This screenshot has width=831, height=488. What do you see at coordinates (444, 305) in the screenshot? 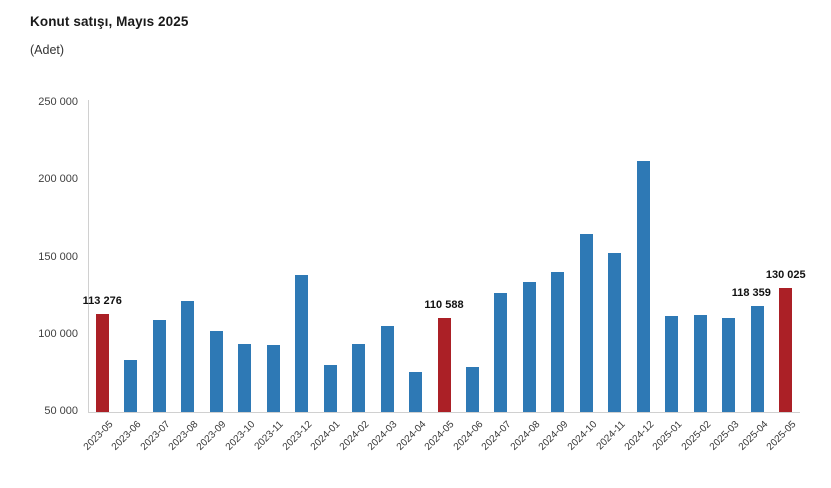
I see `bar-value-label-2024-05: 110 588` at bounding box center [444, 305].